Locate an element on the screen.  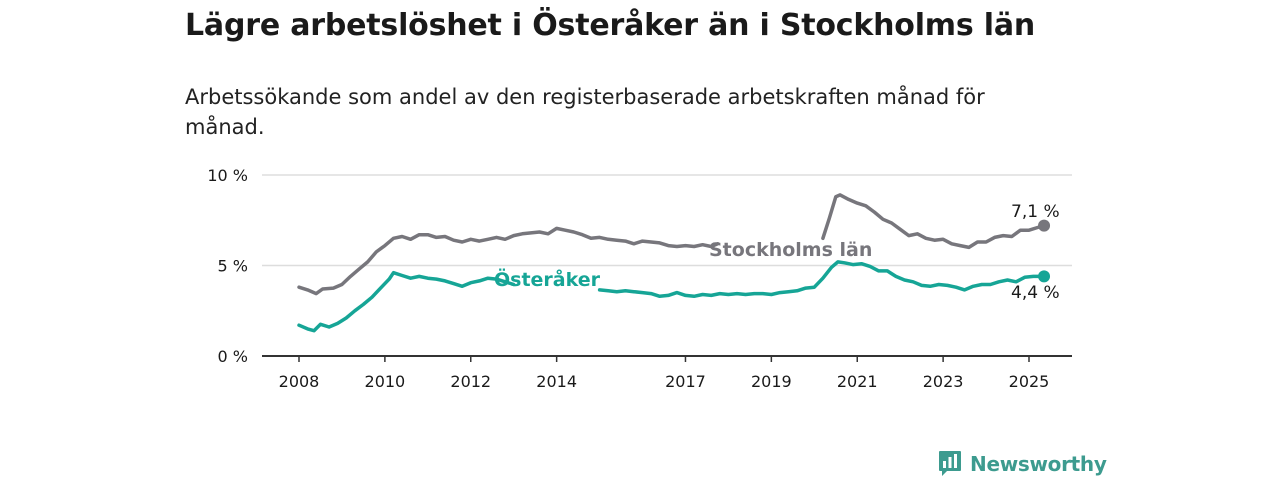
end-label-osteraker: 4,4 % is located at coordinates (1035, 293).